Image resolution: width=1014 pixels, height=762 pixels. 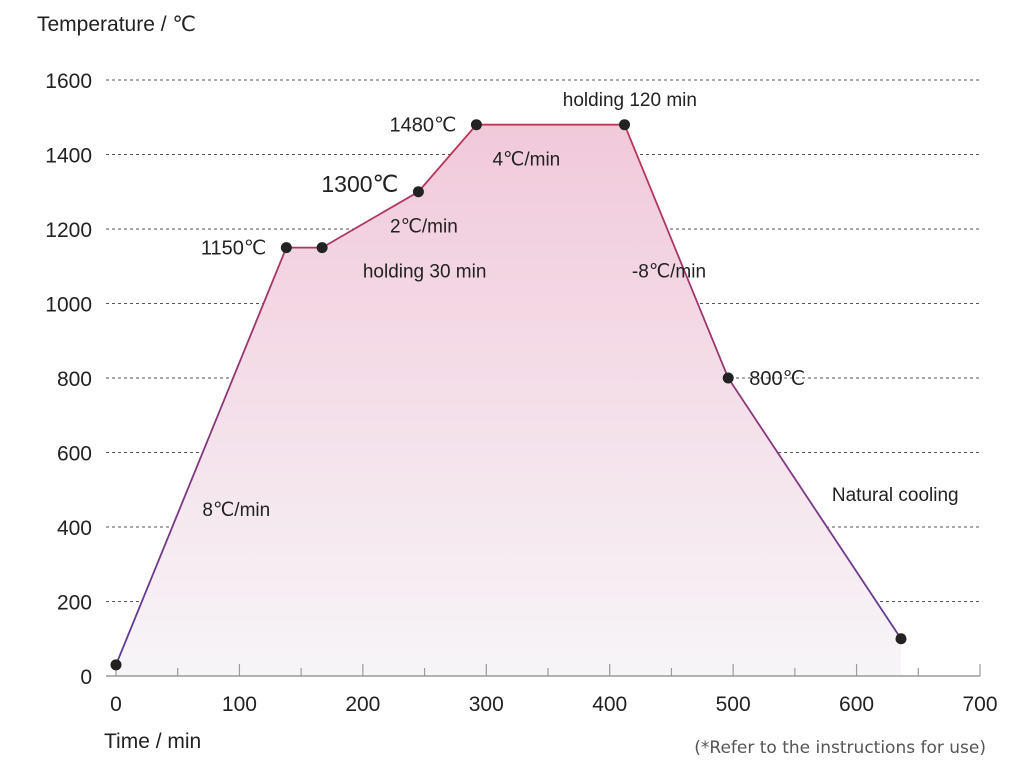 I want to click on footnote: (*Refer to the instructions for use), so click(x=840, y=748).